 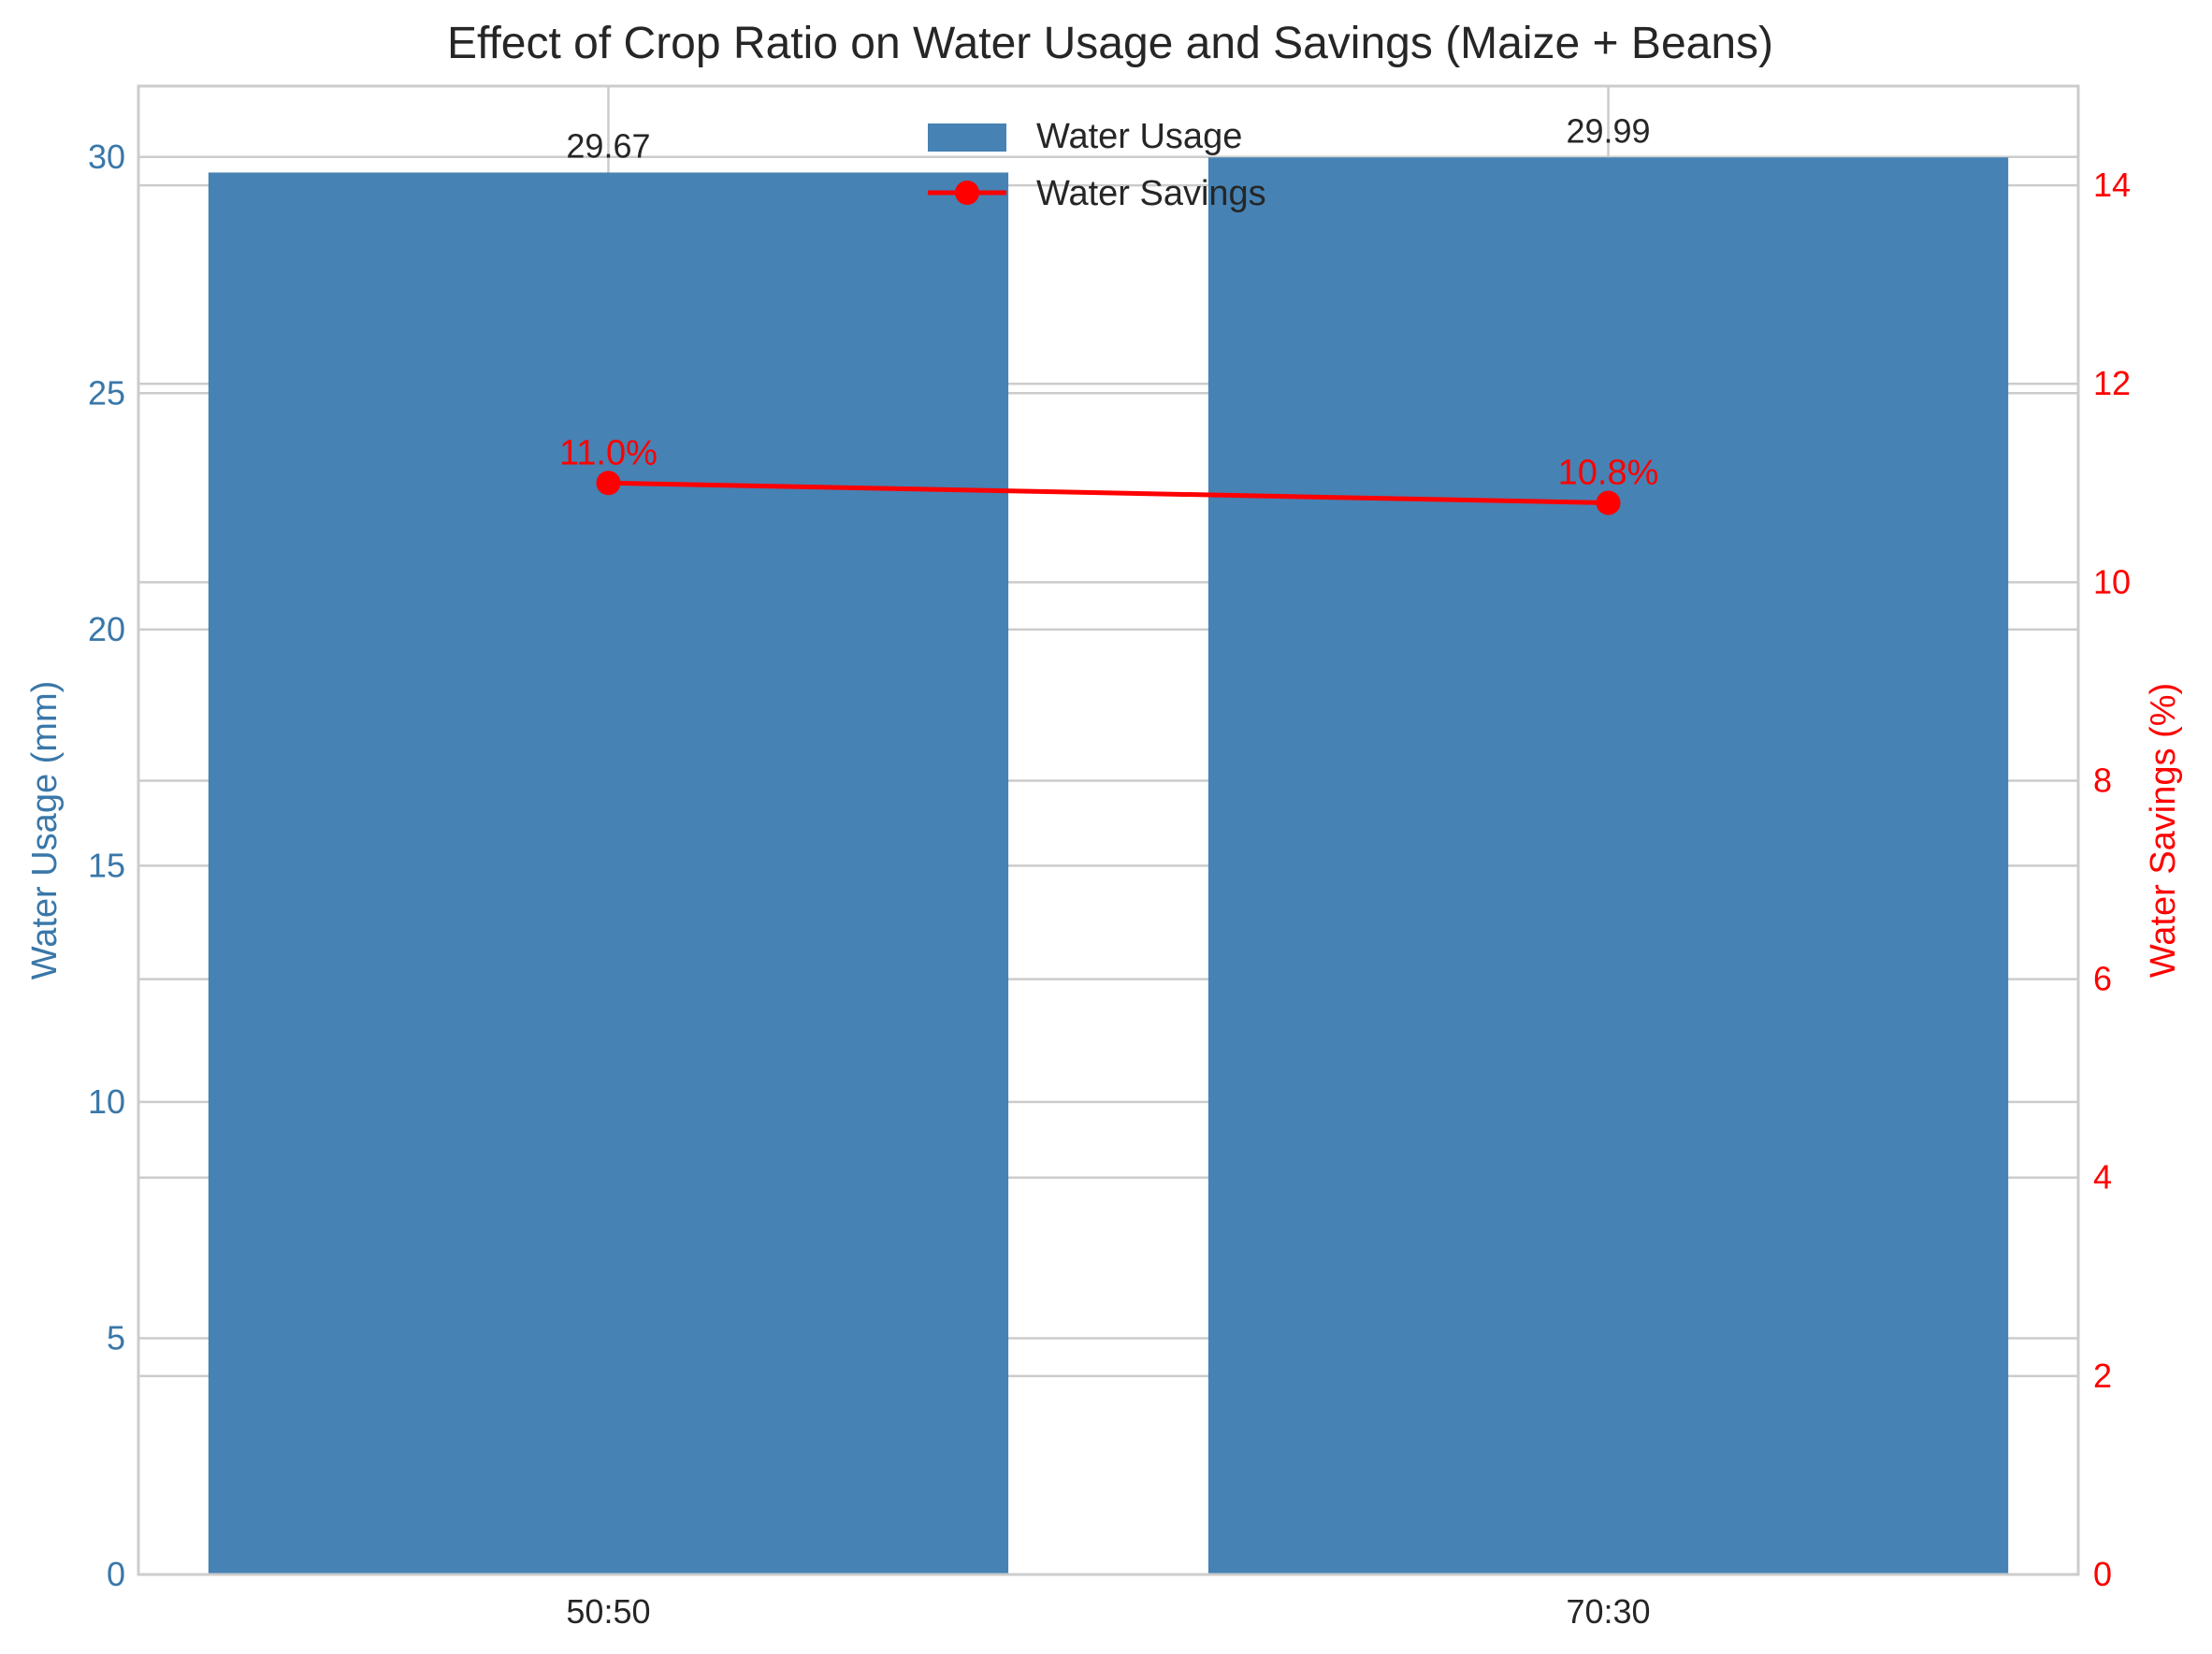 What do you see at coordinates (1609, 472) in the screenshot?
I see `point-data-label: 10.8%` at bounding box center [1609, 472].